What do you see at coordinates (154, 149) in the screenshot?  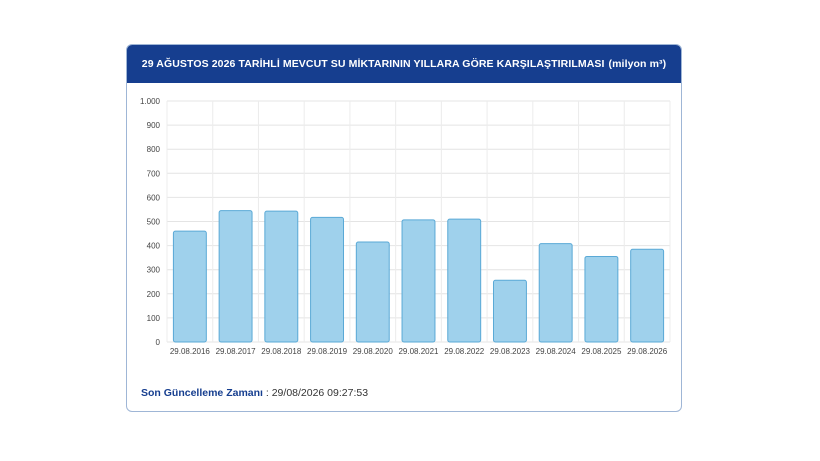 I see `y-tick-label: 800` at bounding box center [154, 149].